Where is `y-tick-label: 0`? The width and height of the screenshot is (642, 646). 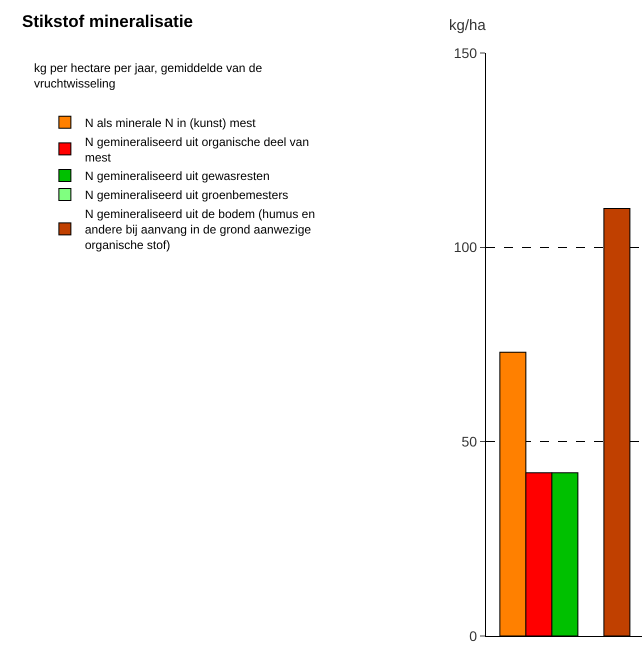 y-tick-label: 0 is located at coordinates (473, 636).